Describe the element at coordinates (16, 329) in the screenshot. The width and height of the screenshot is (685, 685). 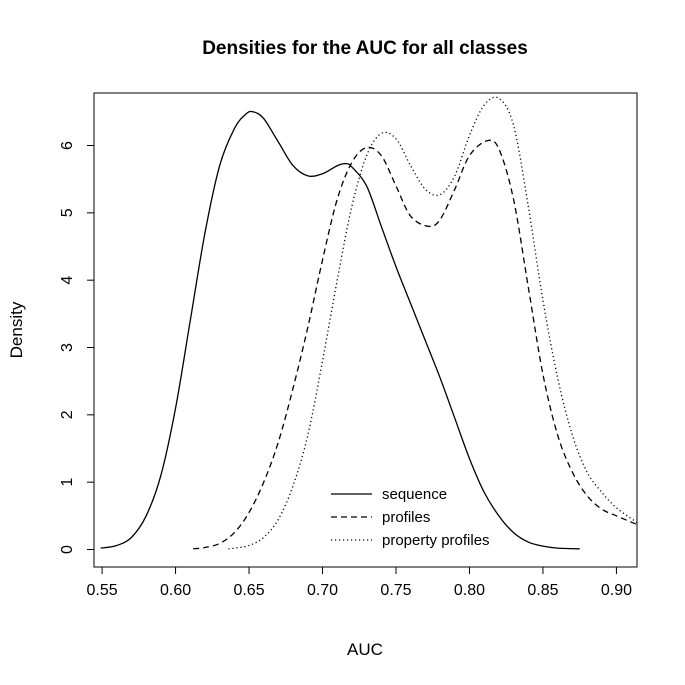
I see `y-axis-label: Density` at that location.